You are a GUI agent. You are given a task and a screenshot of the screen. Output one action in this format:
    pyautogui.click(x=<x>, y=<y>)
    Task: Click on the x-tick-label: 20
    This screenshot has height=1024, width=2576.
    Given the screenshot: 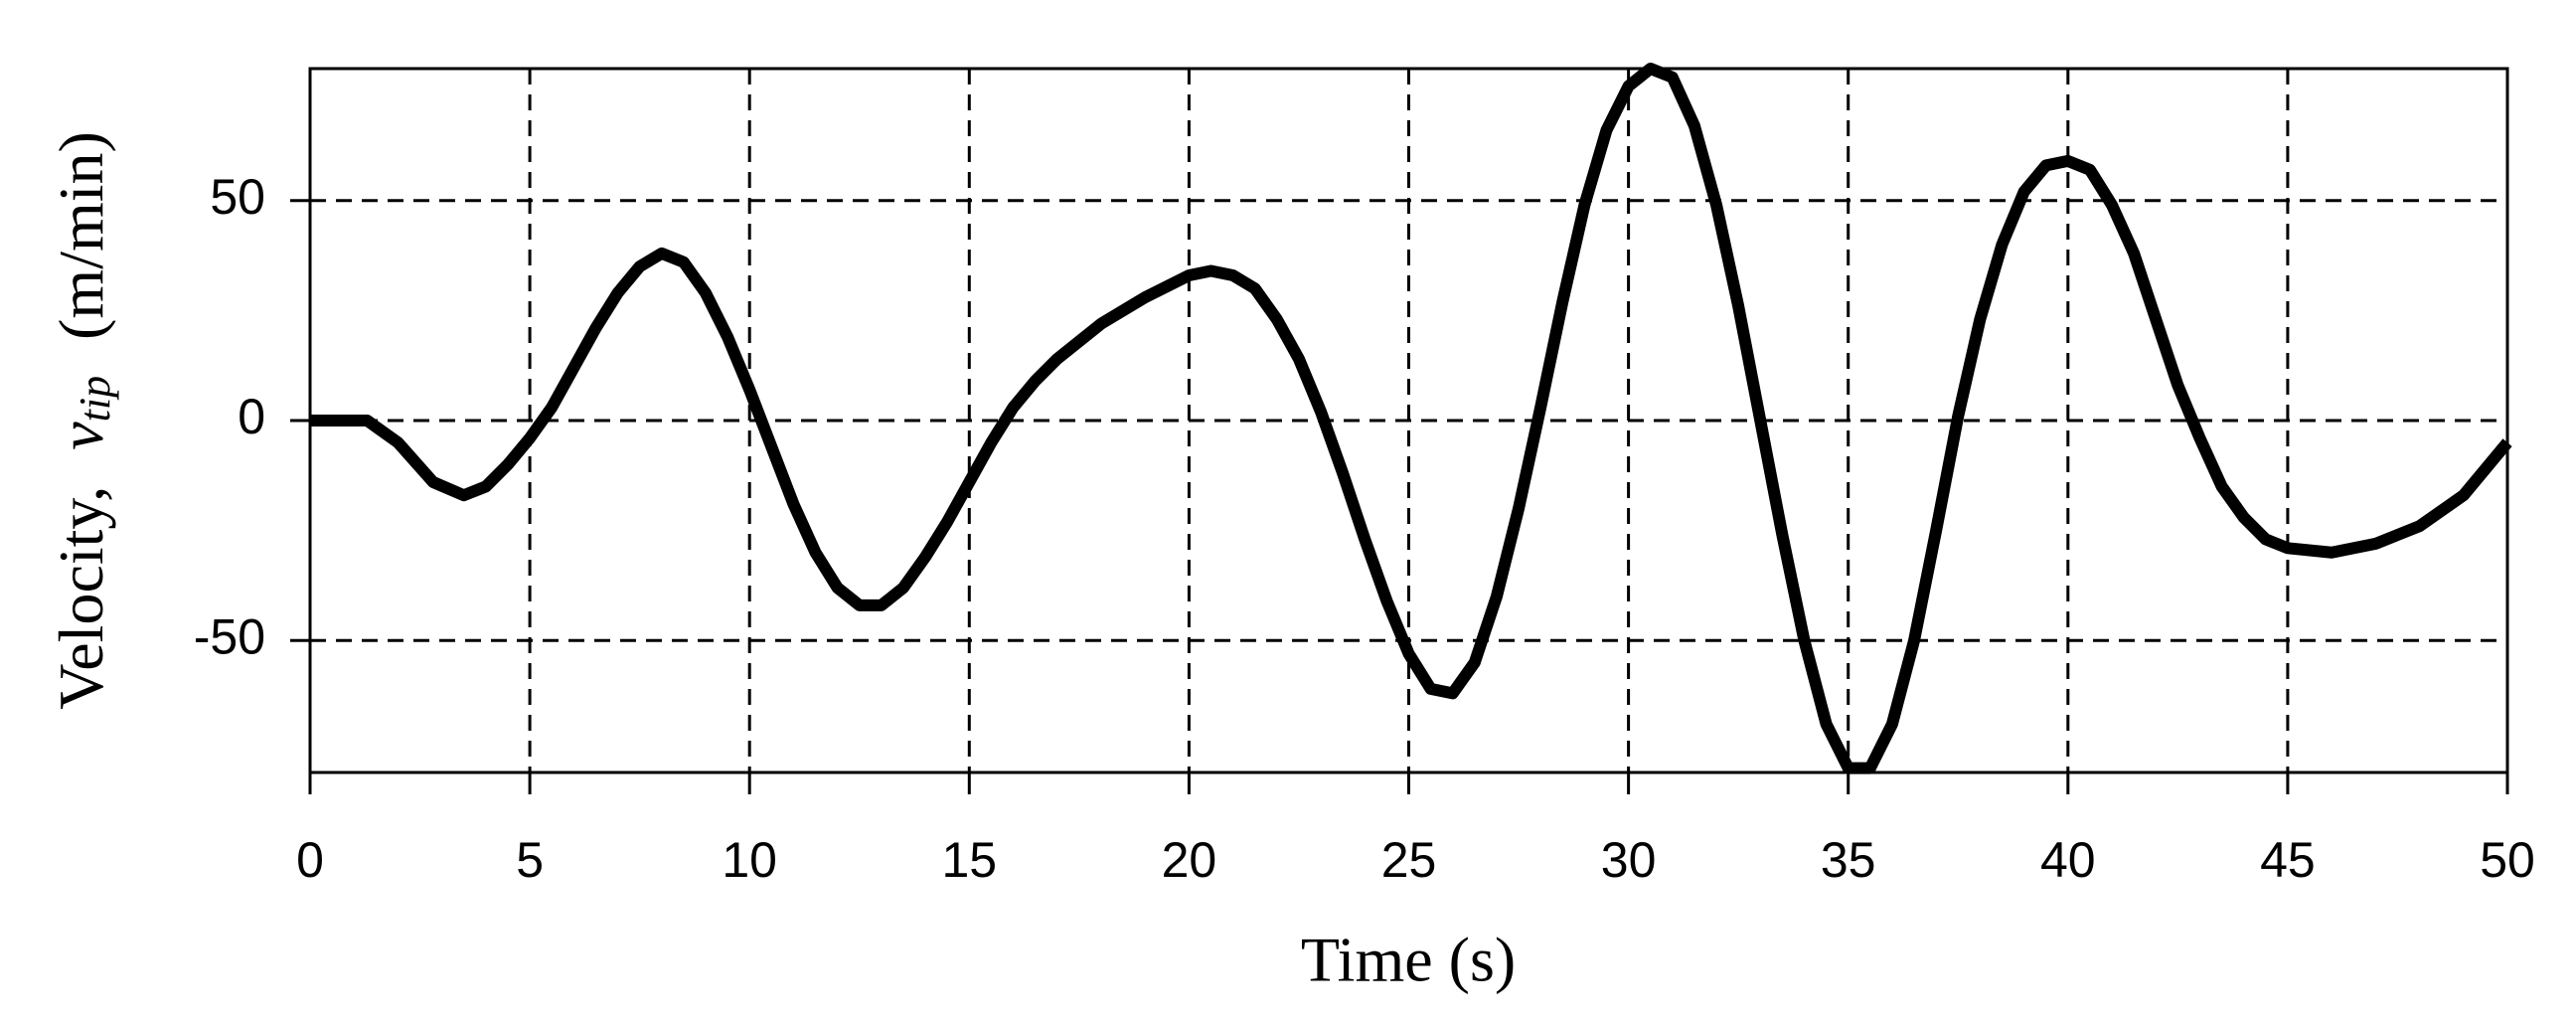 What is the action you would take?
    pyautogui.click(x=1189, y=860)
    